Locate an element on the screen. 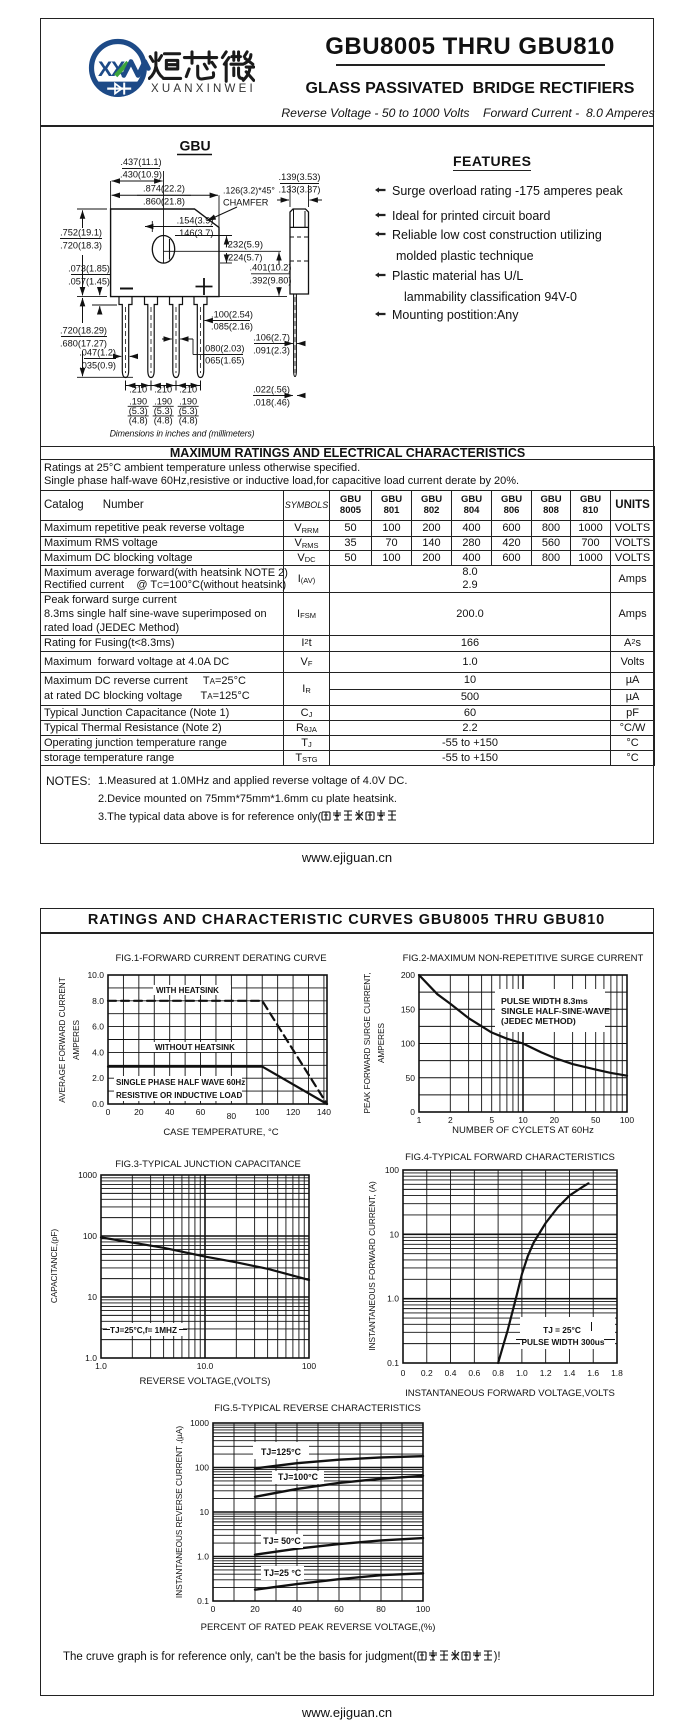  svg-text: TJ=25°C,f= 1MHZ is located at coordinates (143, 1330).